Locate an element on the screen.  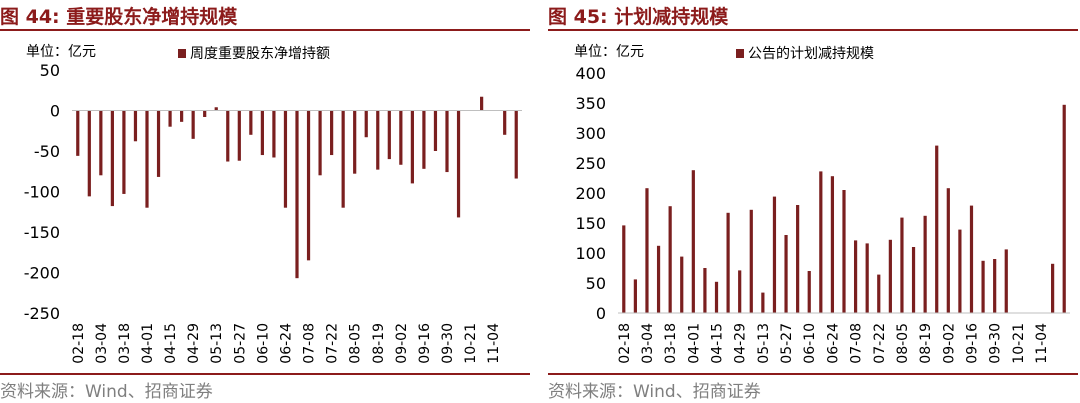
x-tick-label: 05-13 is located at coordinates (764, 343).